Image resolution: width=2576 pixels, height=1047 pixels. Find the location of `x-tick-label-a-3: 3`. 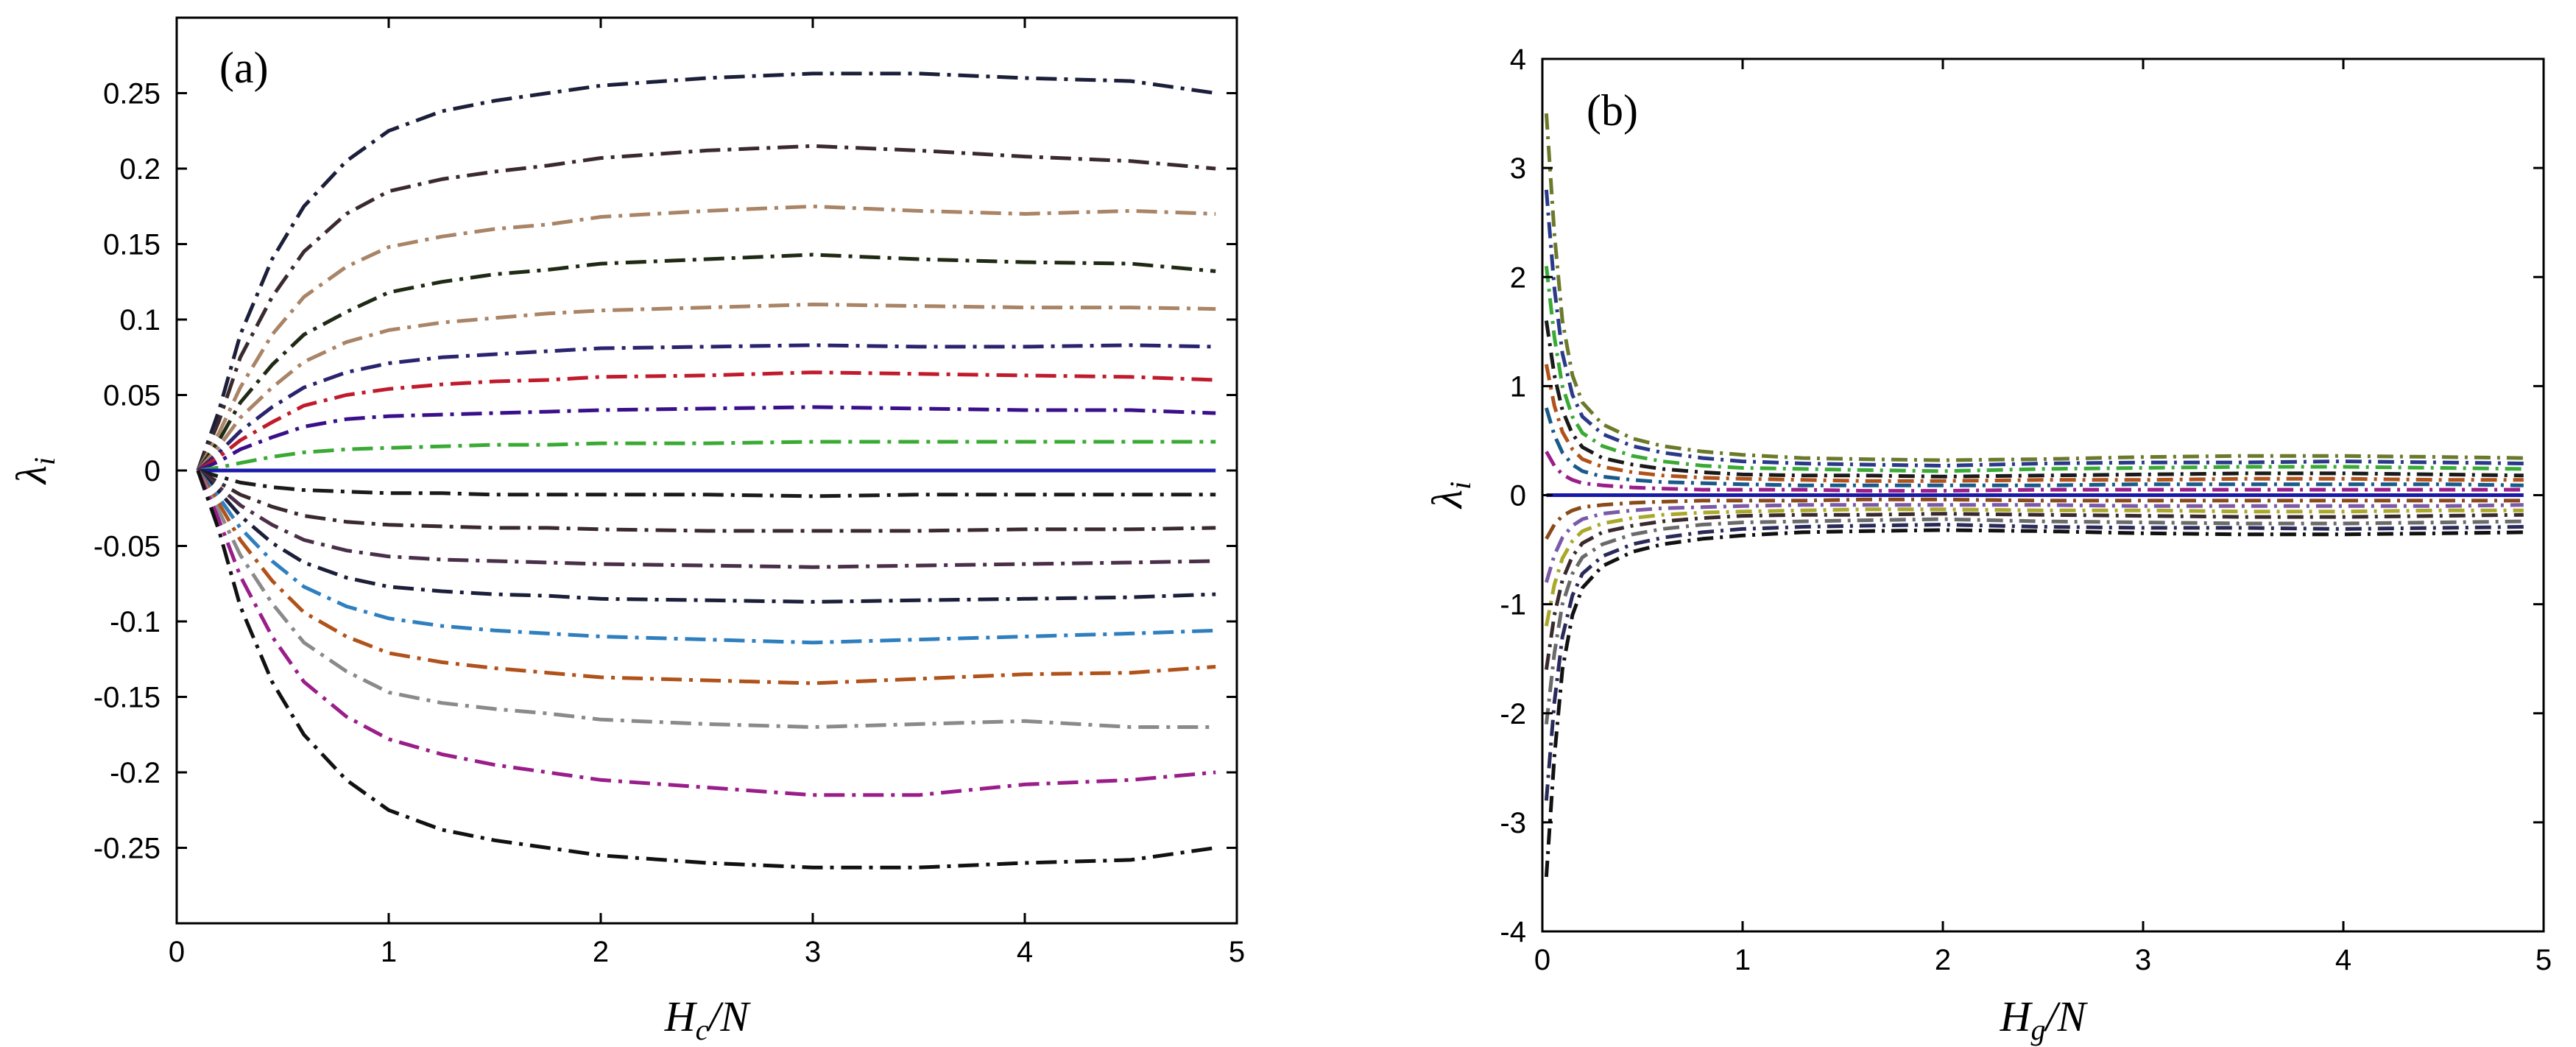

x-tick-label-a-3: 3 is located at coordinates (813, 952).